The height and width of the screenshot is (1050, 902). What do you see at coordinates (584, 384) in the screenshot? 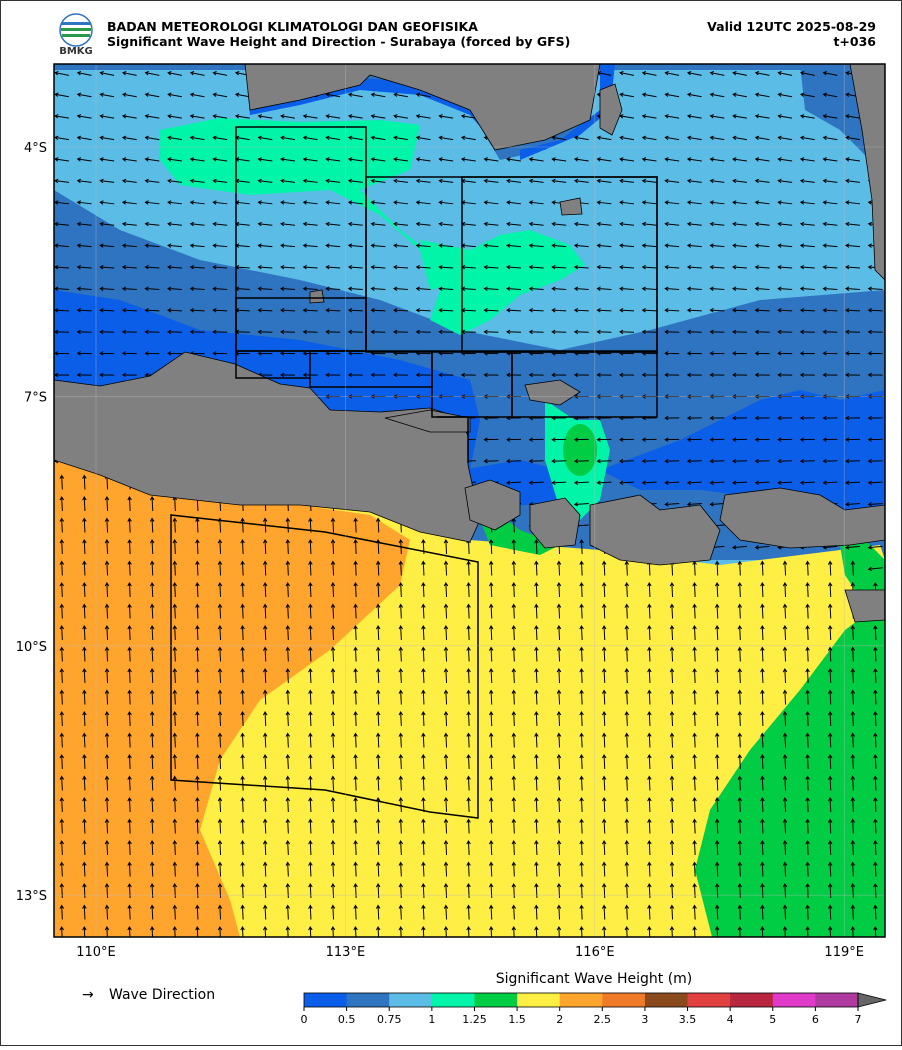
I see `forecast-area` at bounding box center [584, 384].